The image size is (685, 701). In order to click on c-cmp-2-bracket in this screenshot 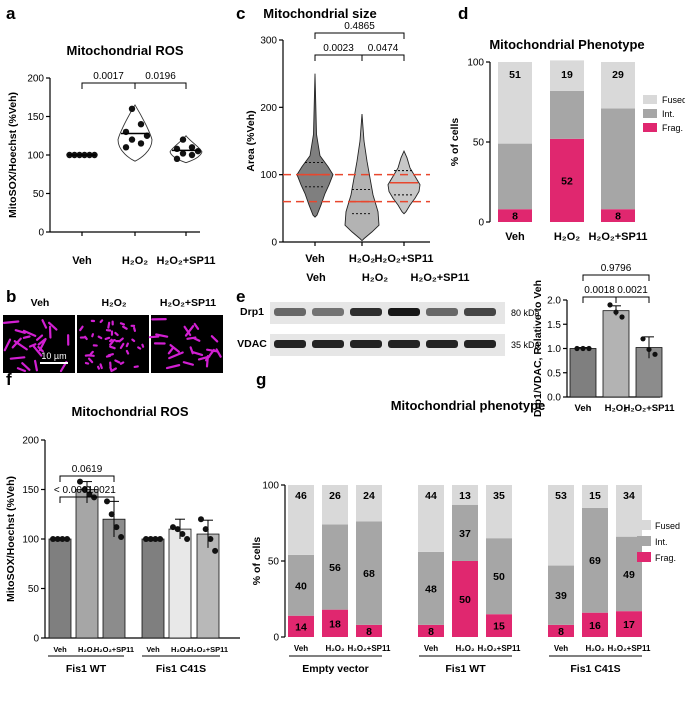, I will do `click(383, 57)`.